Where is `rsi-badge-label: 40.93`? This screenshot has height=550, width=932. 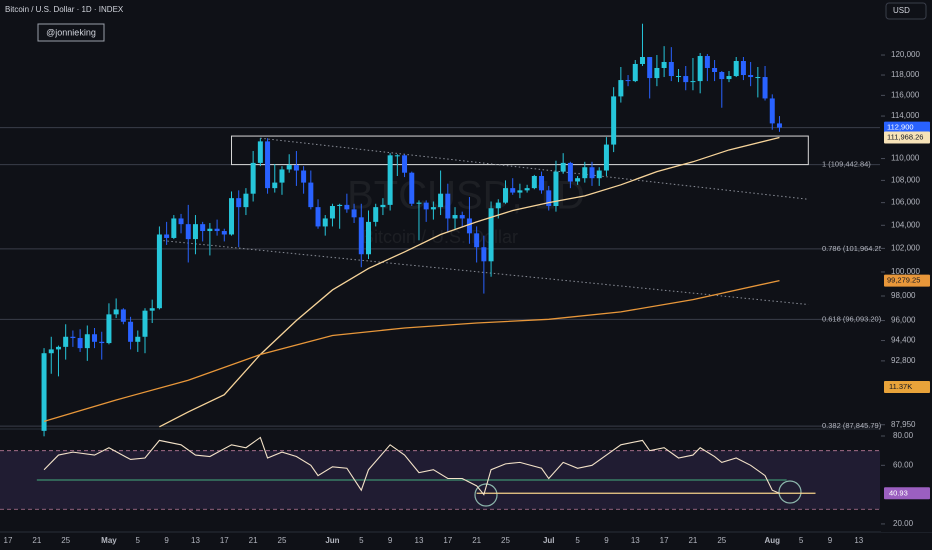 rsi-badge-label: 40.93 is located at coordinates (898, 492).